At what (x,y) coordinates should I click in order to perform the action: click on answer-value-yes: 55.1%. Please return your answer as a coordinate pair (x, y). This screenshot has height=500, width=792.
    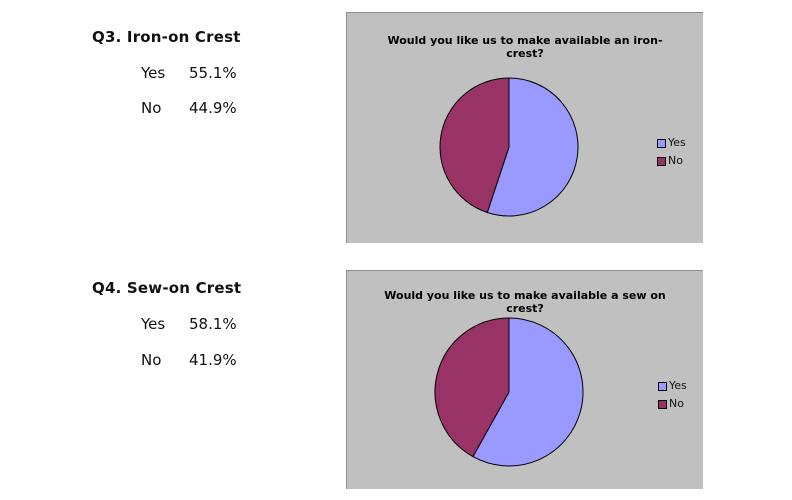
    Looking at the image, I should click on (213, 73).